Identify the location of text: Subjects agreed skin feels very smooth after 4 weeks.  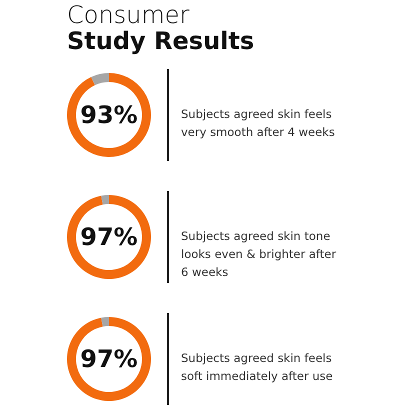
(258, 123).